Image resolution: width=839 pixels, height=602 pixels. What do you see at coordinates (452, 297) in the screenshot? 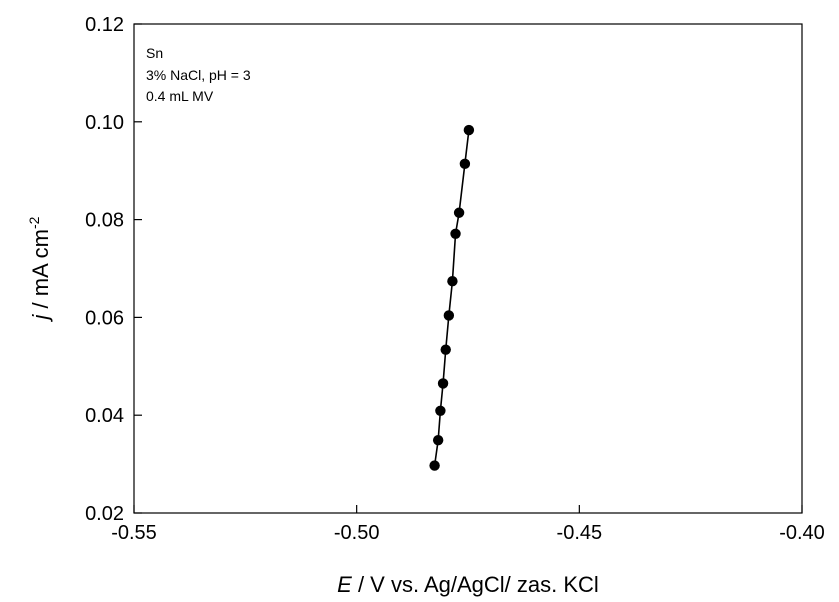
I see `data-series` at bounding box center [452, 297].